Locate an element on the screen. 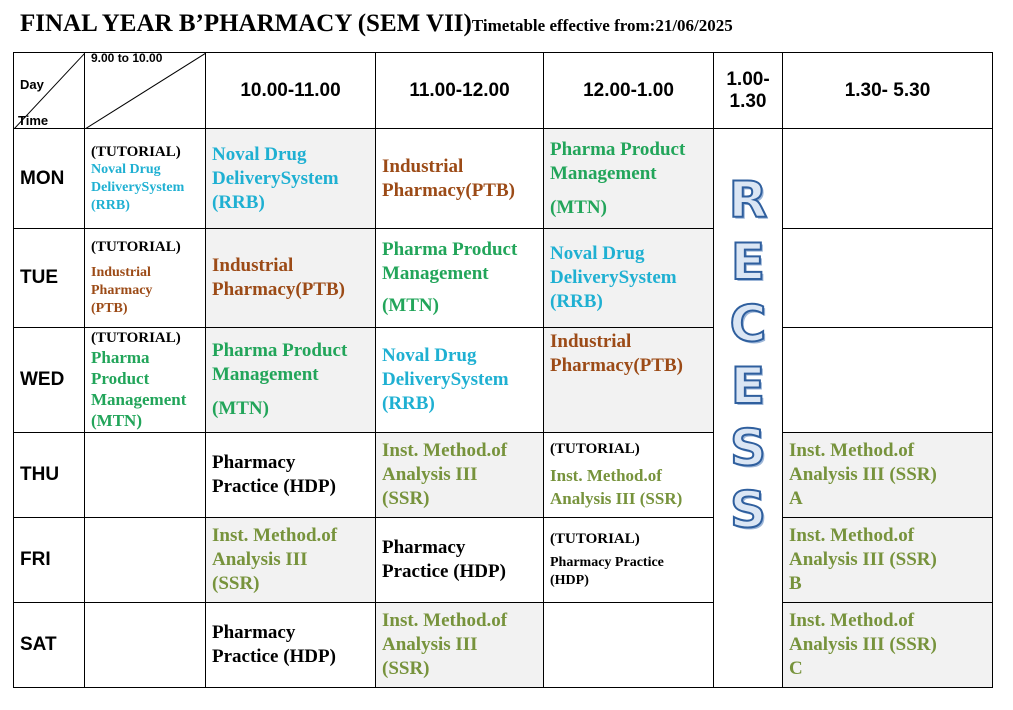  day-mon: MON is located at coordinates (49, 178).